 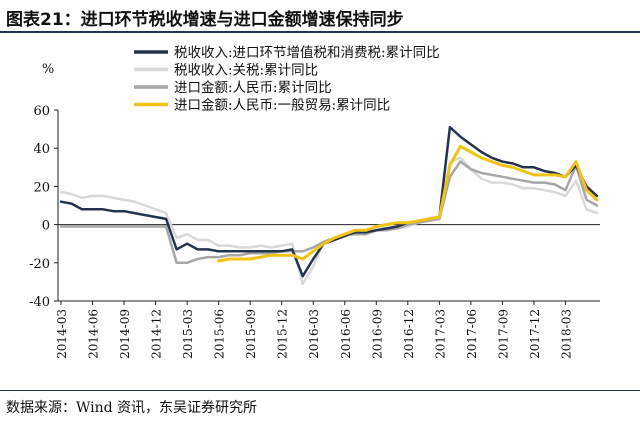 I want to click on title-bar: 图表21：进口环节税收增速与进口金额增速保持同步, so click(x=320, y=16).